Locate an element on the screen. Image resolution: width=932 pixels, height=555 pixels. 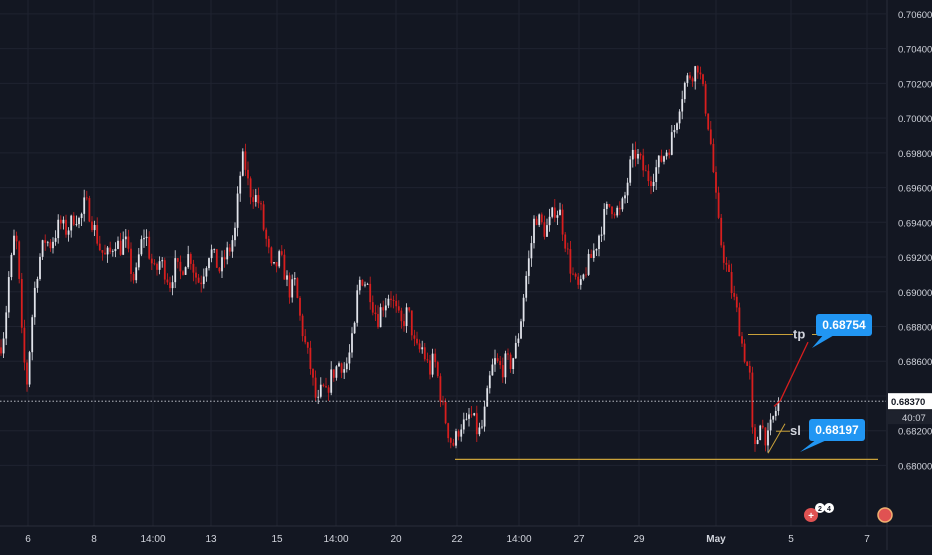
price-tick-label: 0.69600 is located at coordinates (915, 189).